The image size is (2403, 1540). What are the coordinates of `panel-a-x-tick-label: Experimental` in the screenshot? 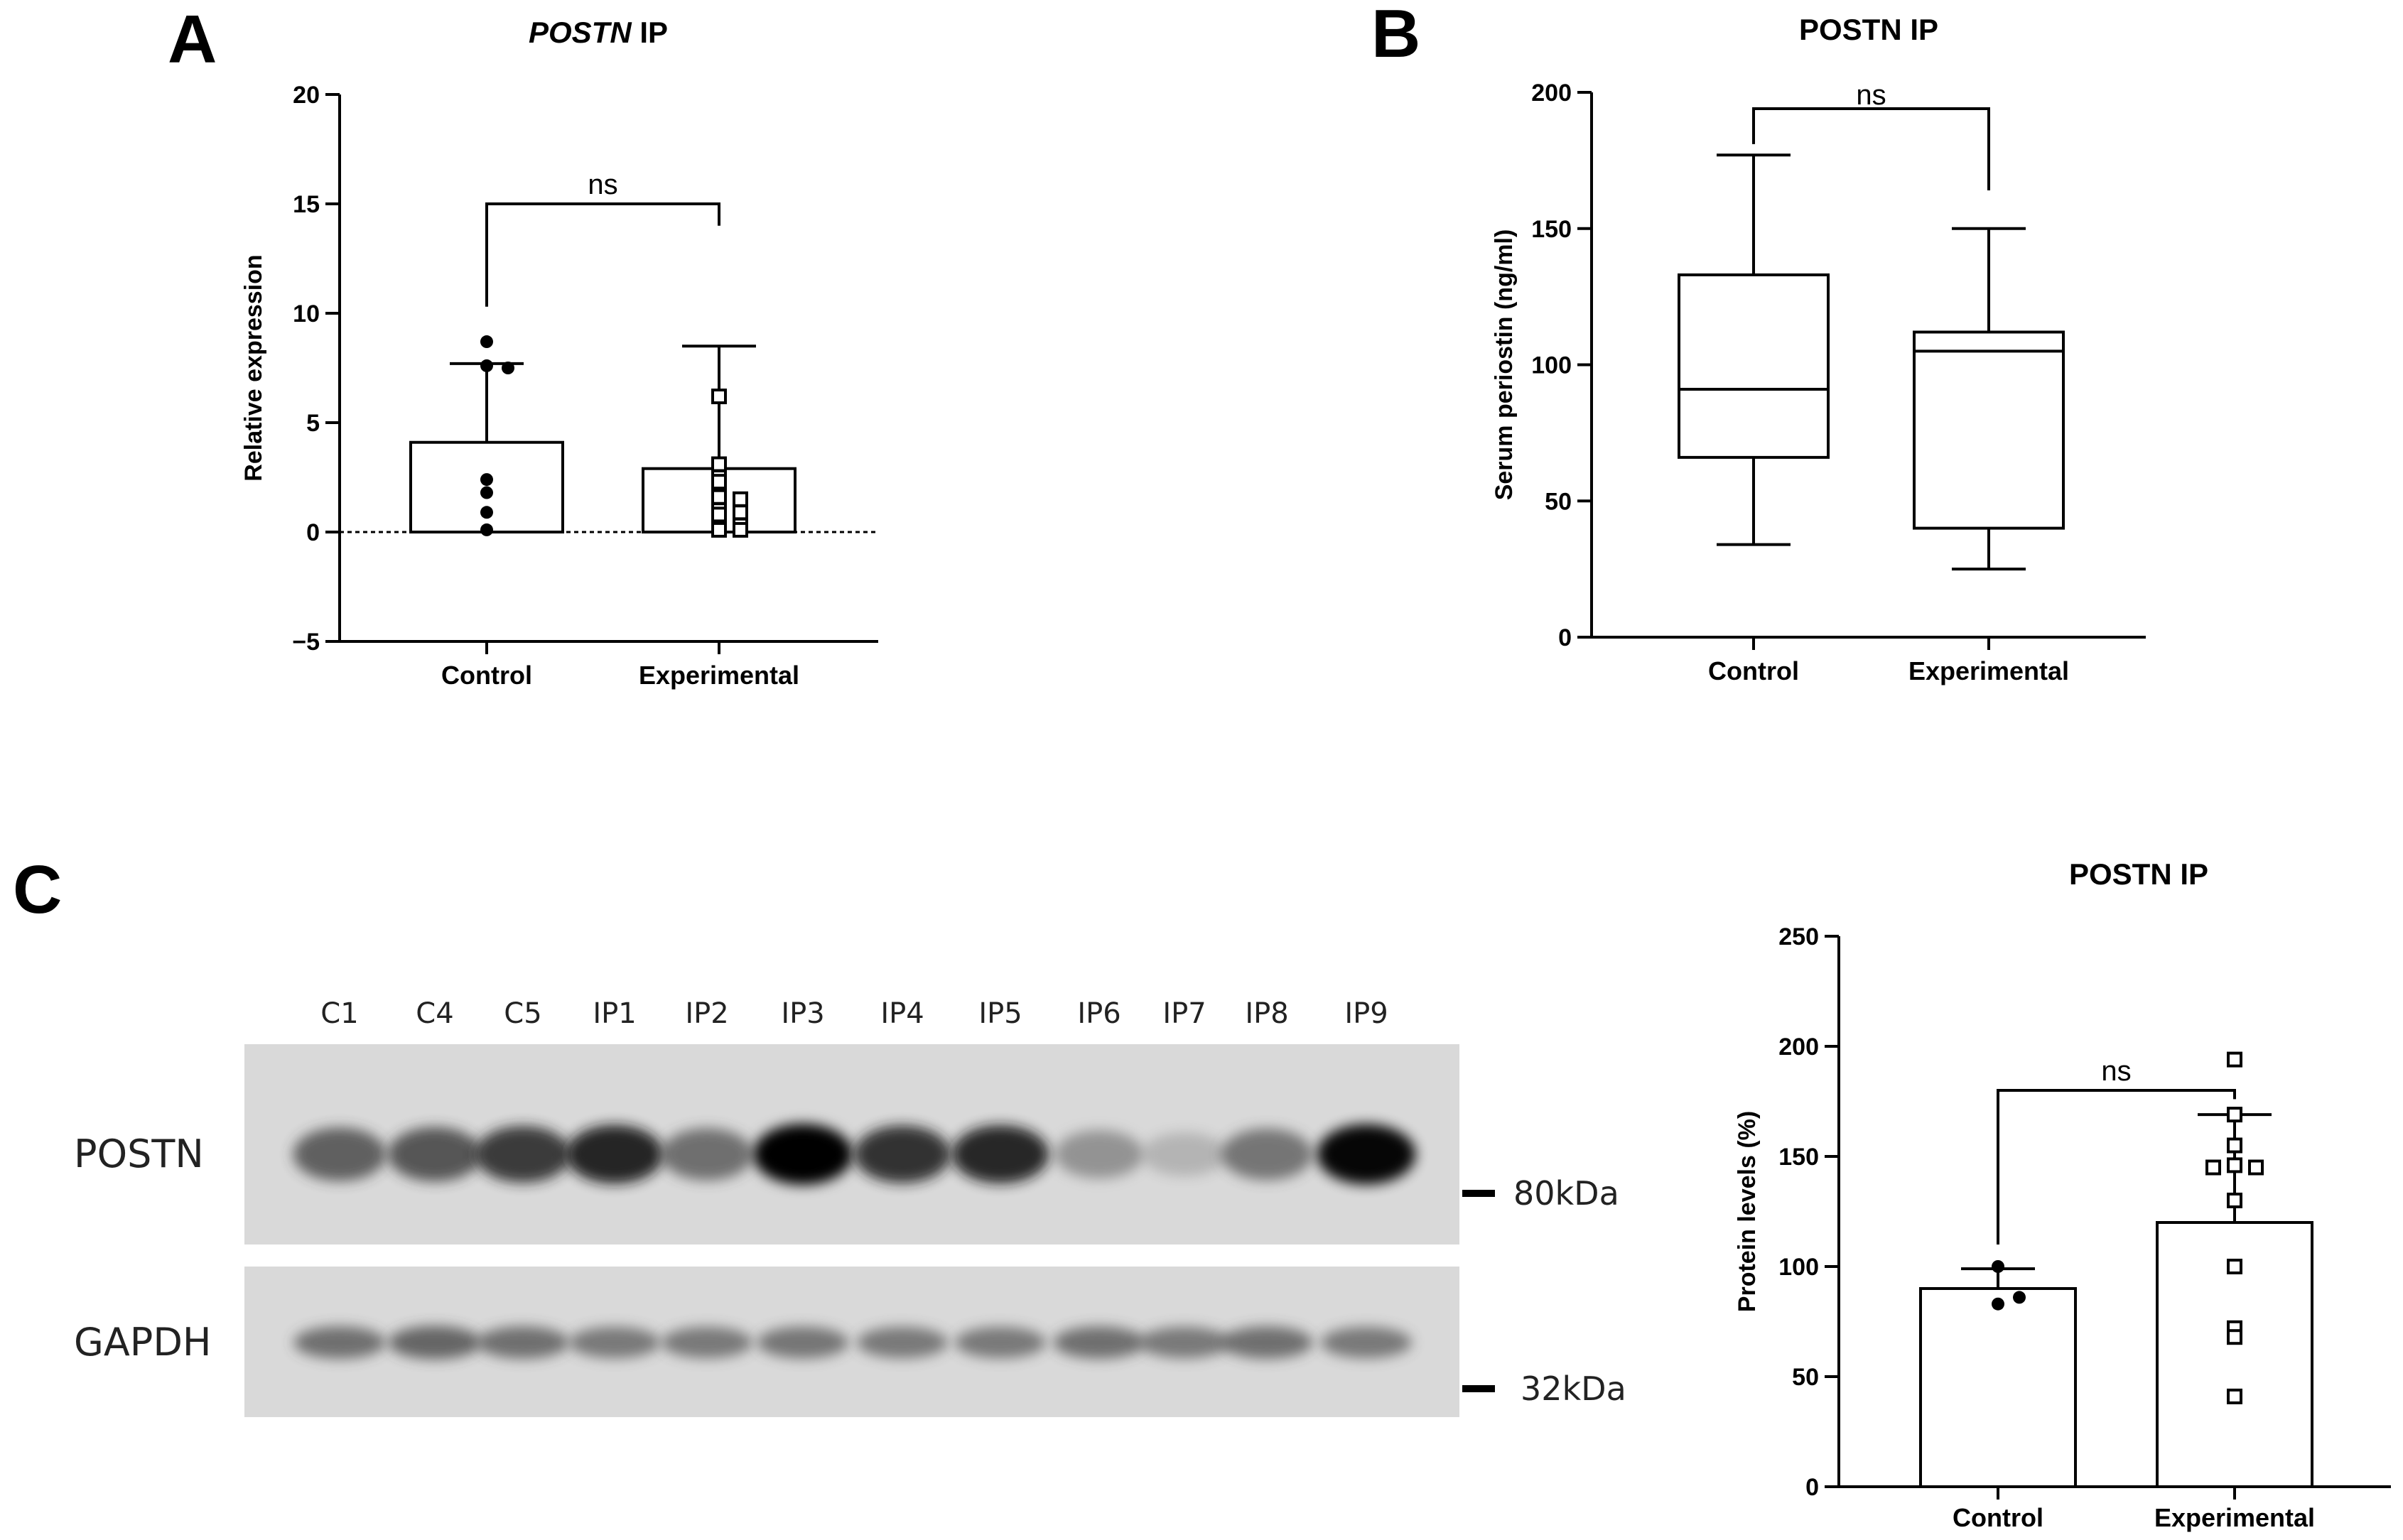 It's located at (719, 676).